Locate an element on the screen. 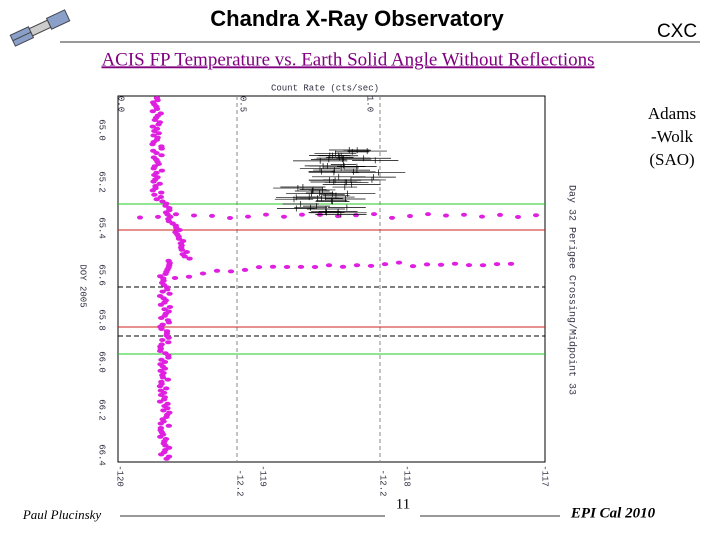  logo-text: CXC is located at coordinates (677, 31).